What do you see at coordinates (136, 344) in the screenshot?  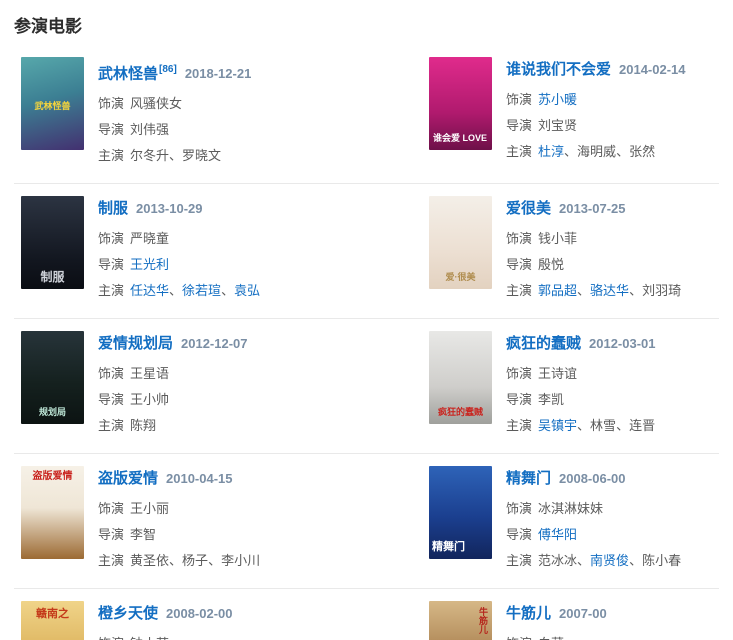 I see `movie-title-link: 爱情规划局` at bounding box center [136, 344].